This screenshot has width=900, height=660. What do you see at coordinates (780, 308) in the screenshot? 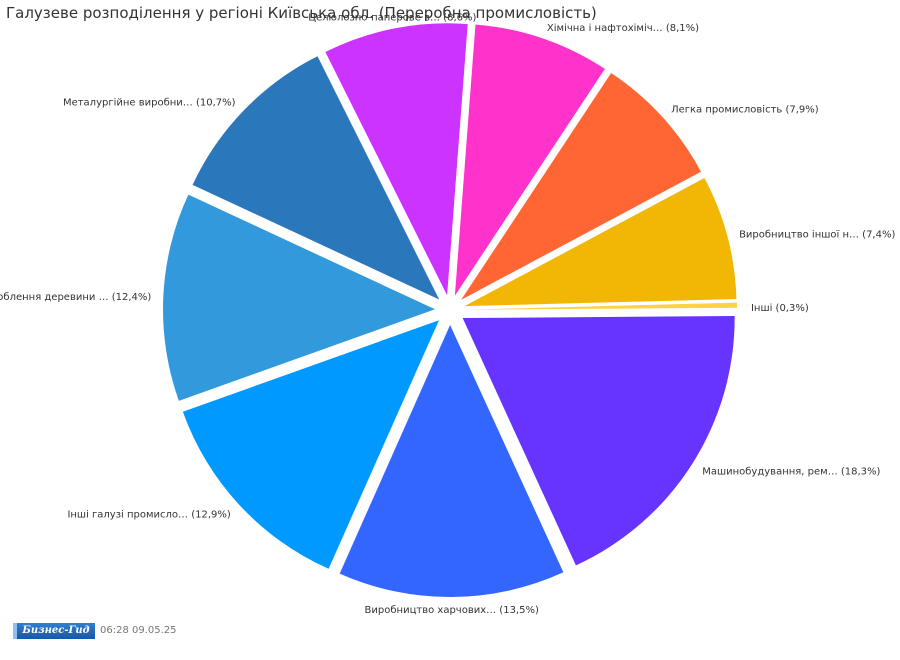
I see `slice-label: Інші (0,3%)` at bounding box center [780, 308].